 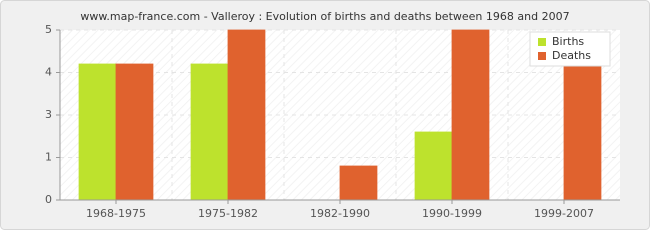 What do you see at coordinates (48, 114) in the screenshot?
I see `y-tick-label: 3` at bounding box center [48, 114].